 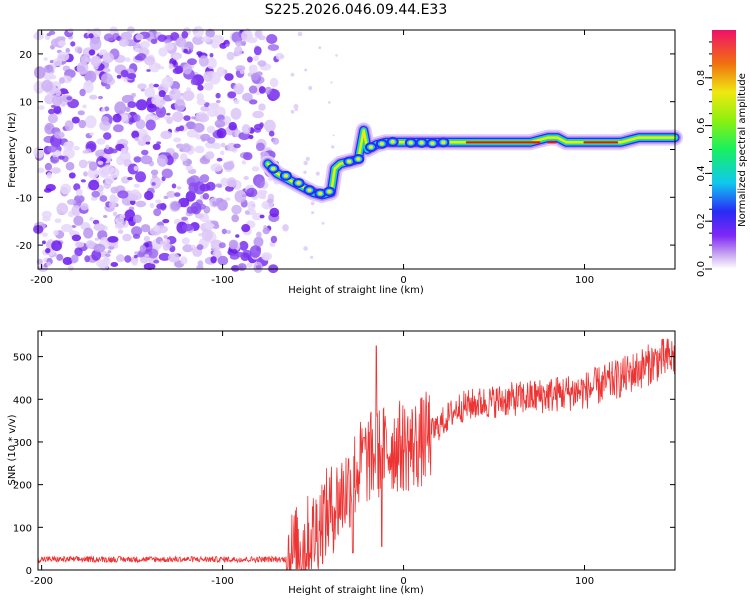 I want to click on snr-y-axis-label: SNR (10 * v/v), so click(x=12, y=449).